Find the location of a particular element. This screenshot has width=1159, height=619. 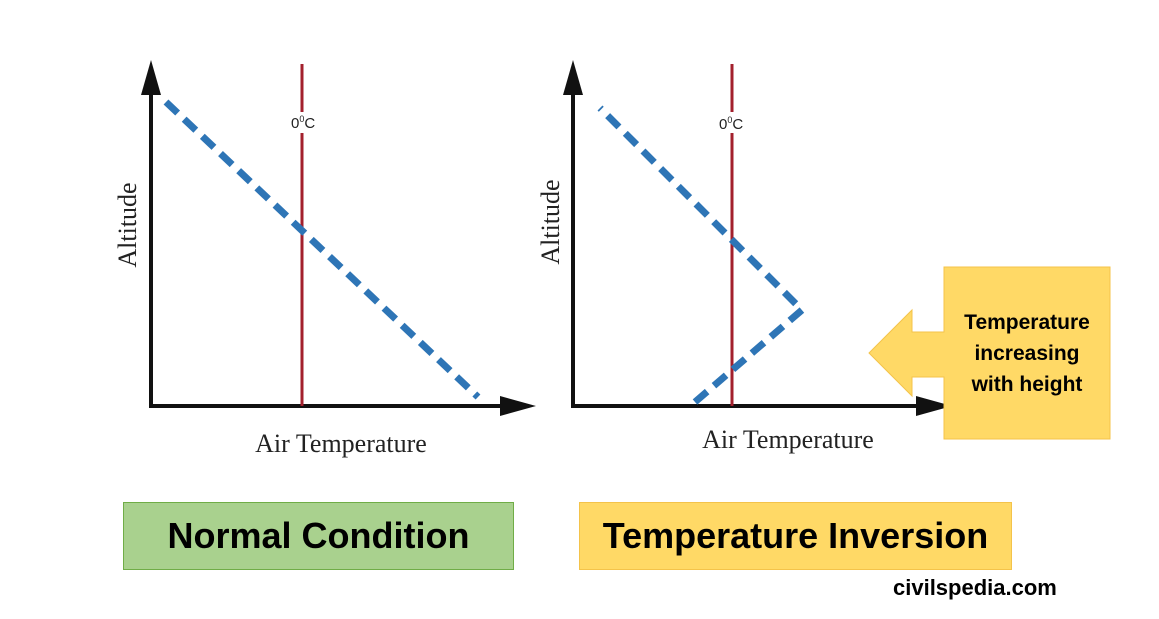

left-arrow-callout-icon is located at coordinates (989, 353).